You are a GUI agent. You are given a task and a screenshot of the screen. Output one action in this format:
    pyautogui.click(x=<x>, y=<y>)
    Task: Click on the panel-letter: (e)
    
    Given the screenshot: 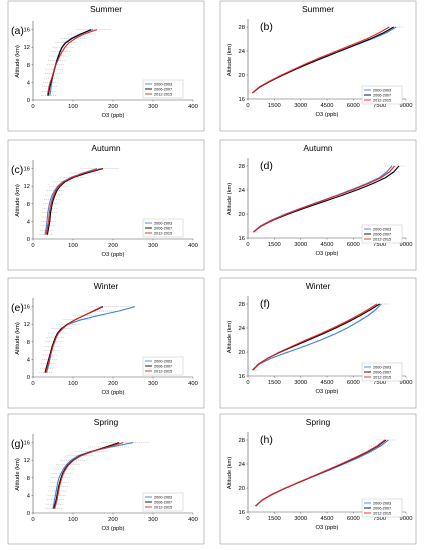 What is the action you would take?
    pyautogui.click(x=17, y=308)
    